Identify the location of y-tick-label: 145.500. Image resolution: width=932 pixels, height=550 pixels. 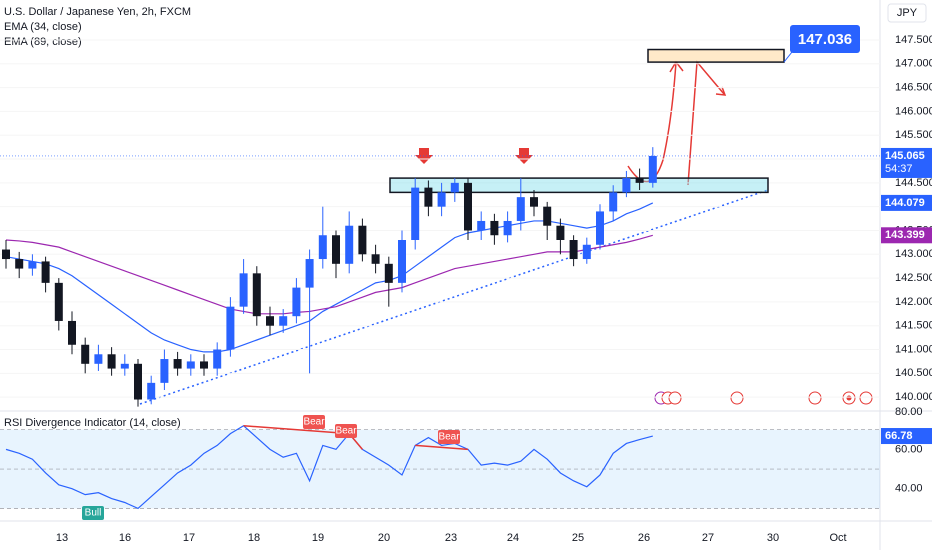
(913, 135).